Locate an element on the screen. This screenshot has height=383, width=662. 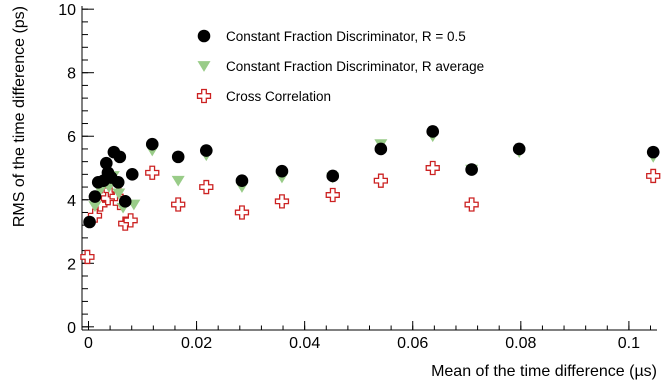
x-tick-label: 0.06 is located at coordinates (412, 343).